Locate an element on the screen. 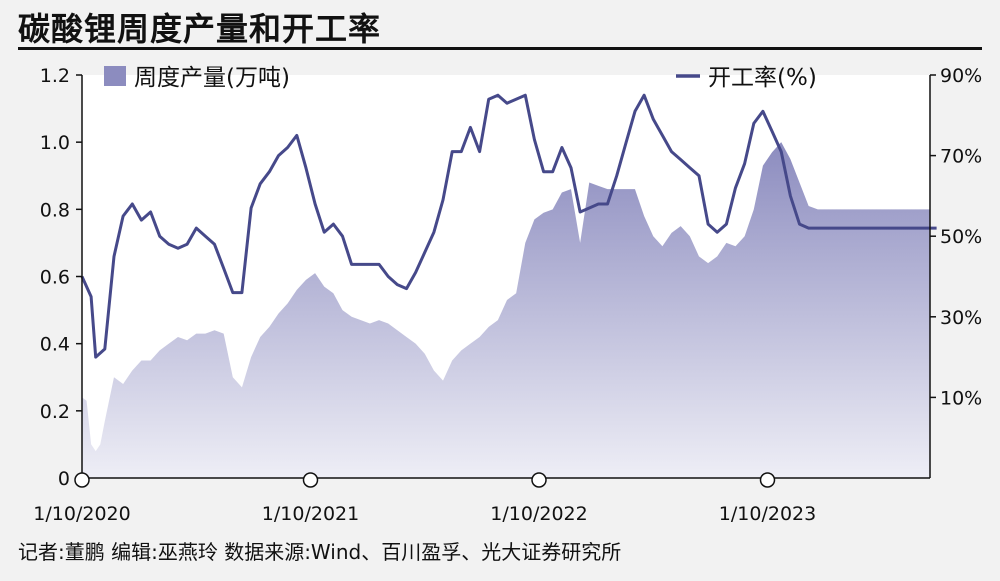 Image resolution: width=1000 pixels, height=581 pixels. x-tick-label: 1/10/2022 is located at coordinates (538, 514).